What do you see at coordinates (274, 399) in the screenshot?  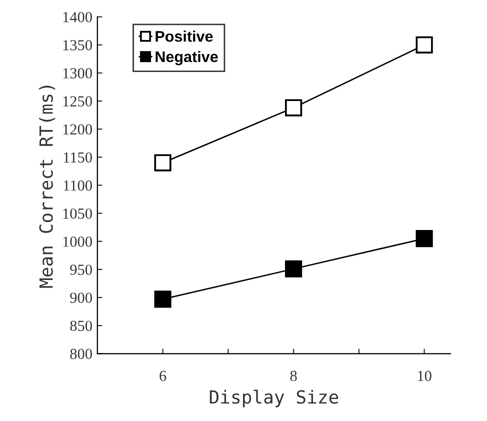 I see `x-axis-title: Display Size` at bounding box center [274, 399].